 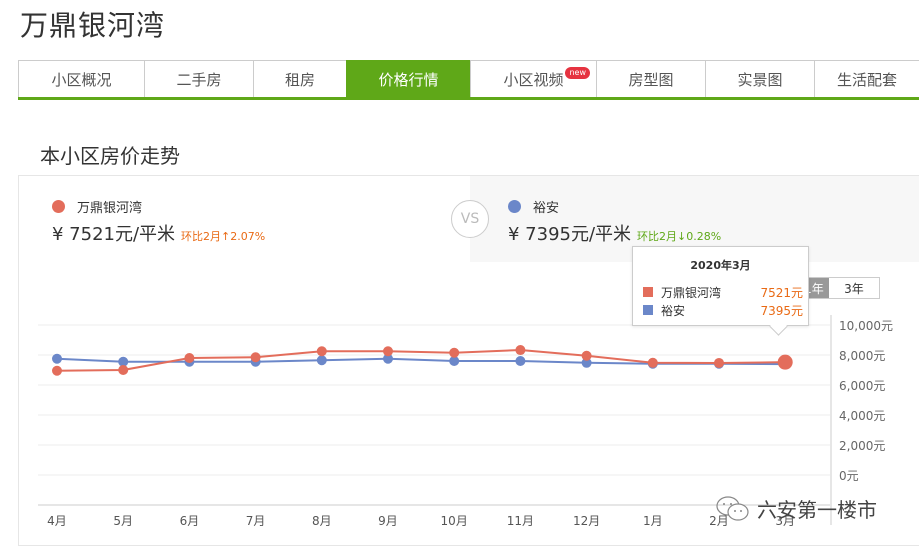 I want to click on compare-left-change: 环比2月↑2.07%, so click(x=223, y=236).